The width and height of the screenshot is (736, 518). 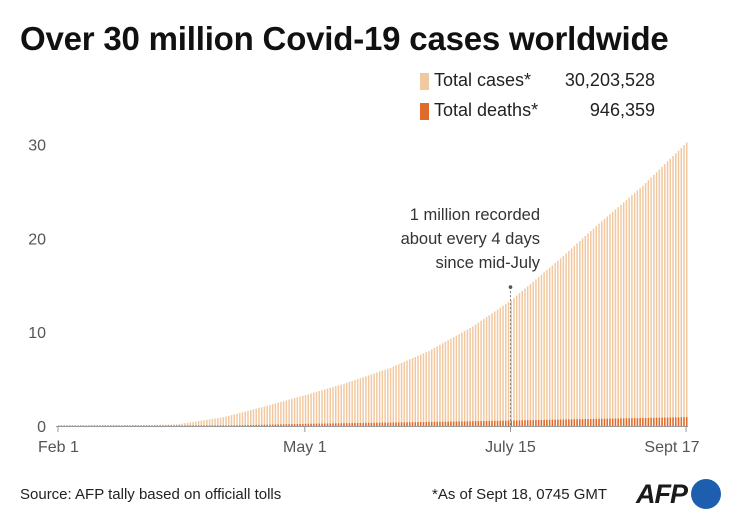 What do you see at coordinates (470, 239) in the screenshot?
I see `annotation-line: about every 4 days` at bounding box center [470, 239].